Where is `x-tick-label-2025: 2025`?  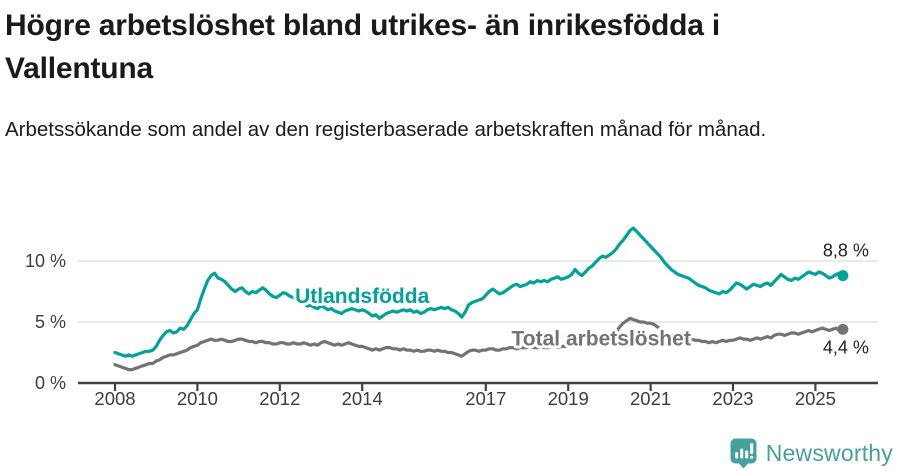 x-tick-label-2025: 2025 is located at coordinates (815, 398).